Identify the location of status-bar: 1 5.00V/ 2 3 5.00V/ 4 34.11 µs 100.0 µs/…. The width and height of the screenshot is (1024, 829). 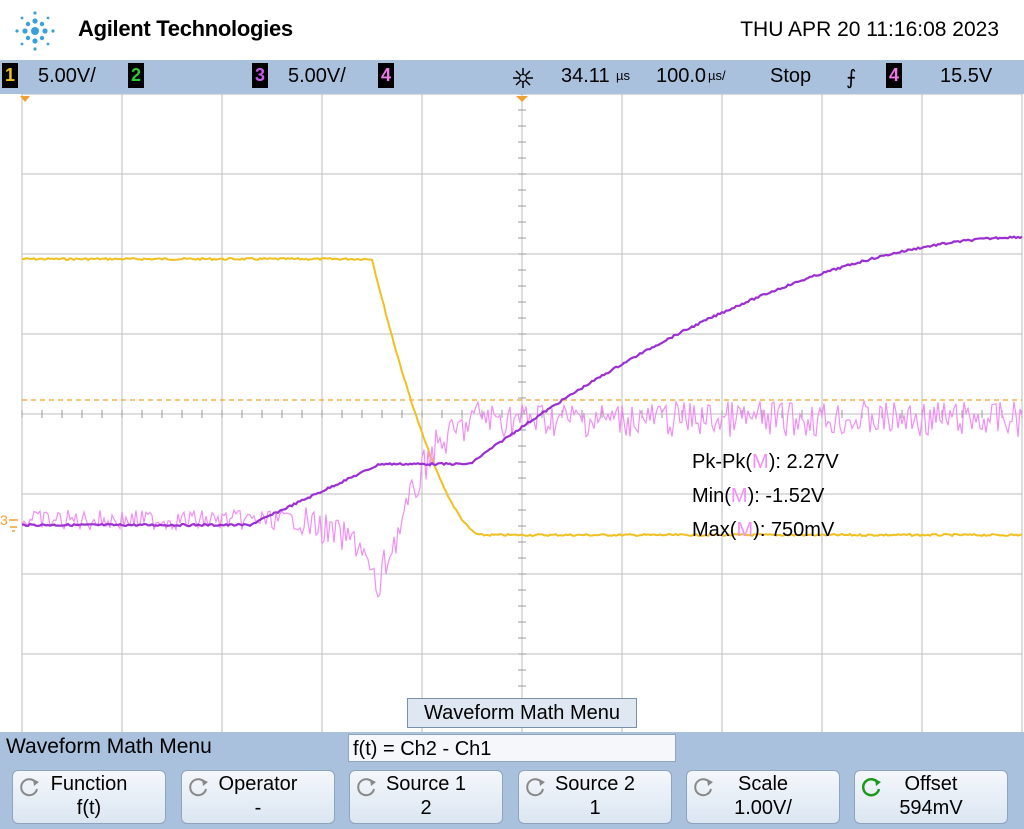
(512, 77).